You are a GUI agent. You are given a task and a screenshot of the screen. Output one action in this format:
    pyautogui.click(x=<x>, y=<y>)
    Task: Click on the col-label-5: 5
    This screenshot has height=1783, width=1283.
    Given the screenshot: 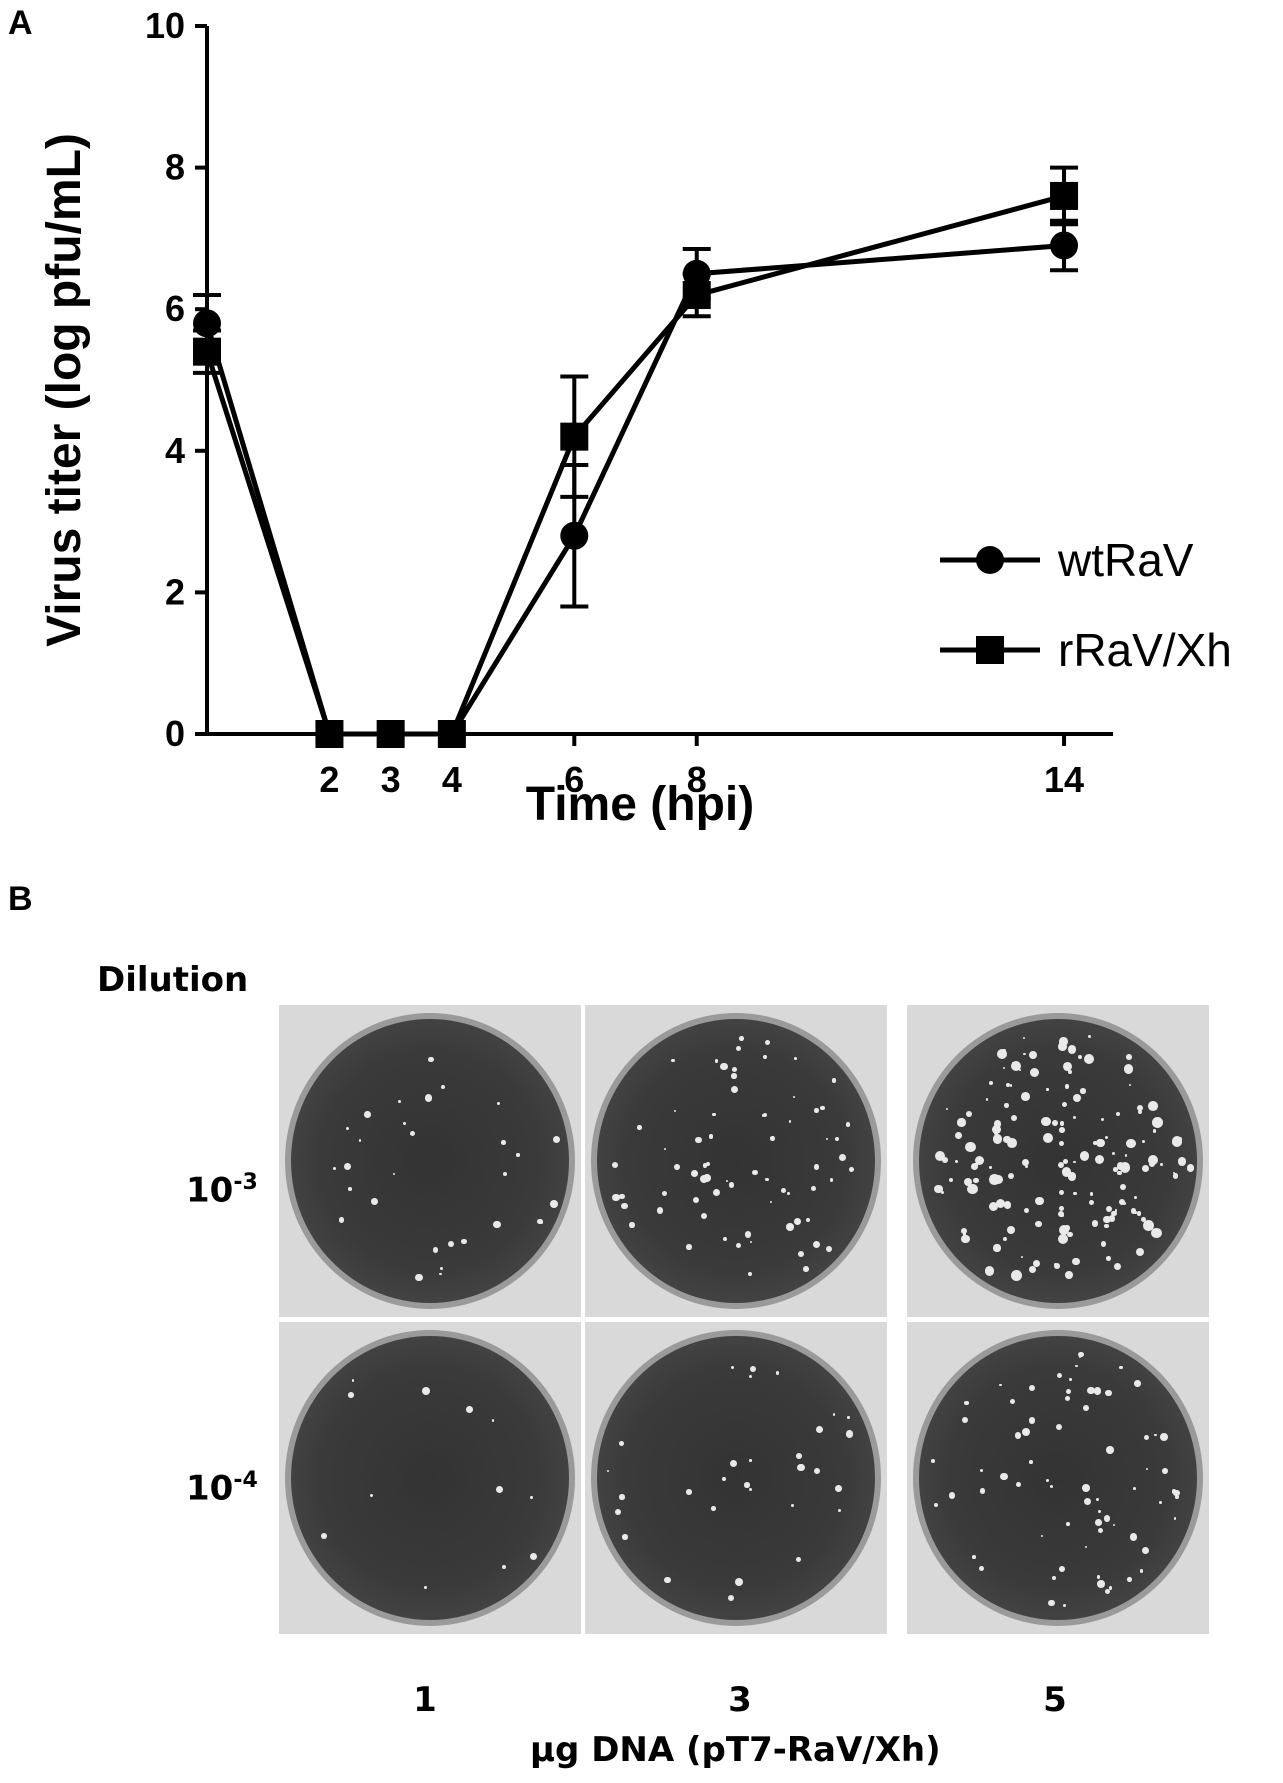 What is the action you would take?
    pyautogui.click(x=1055, y=1700)
    